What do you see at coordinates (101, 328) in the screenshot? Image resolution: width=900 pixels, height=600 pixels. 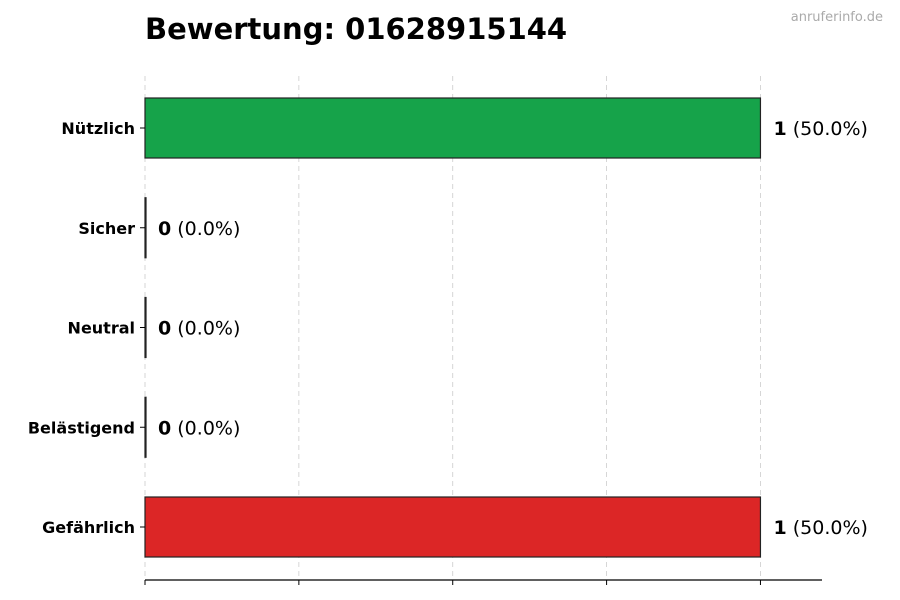 I see `y-tick-label: Neutral` at bounding box center [101, 328].